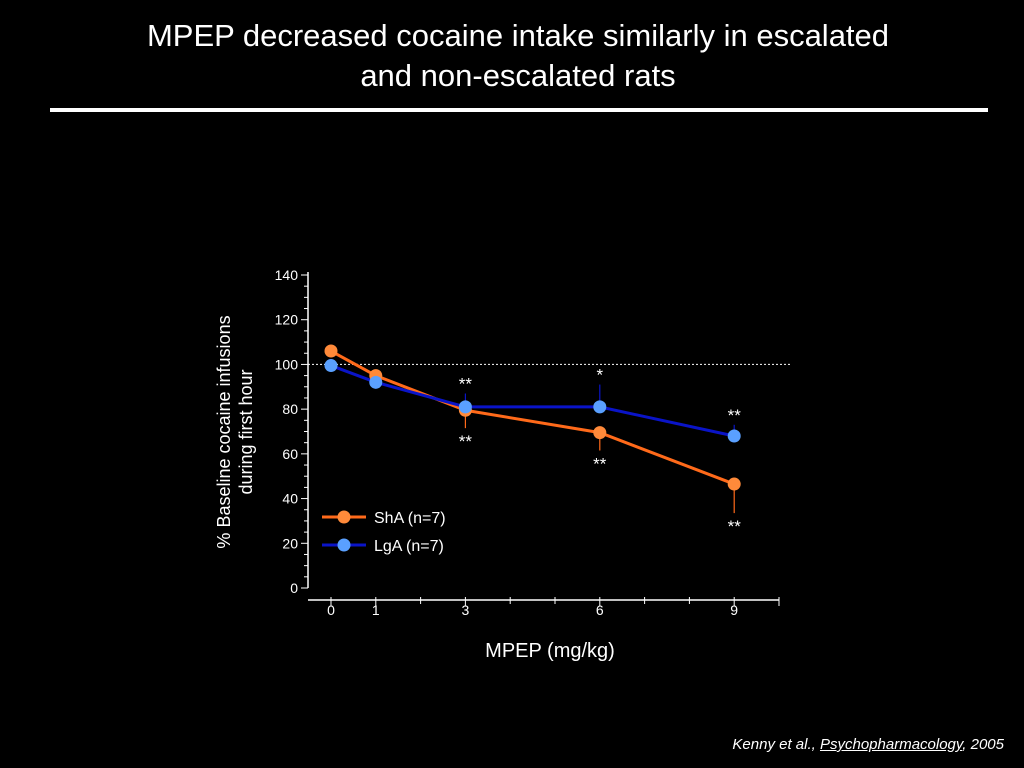  Describe the element at coordinates (600, 610) in the screenshot. I see `x-tick-label: 6` at that location.